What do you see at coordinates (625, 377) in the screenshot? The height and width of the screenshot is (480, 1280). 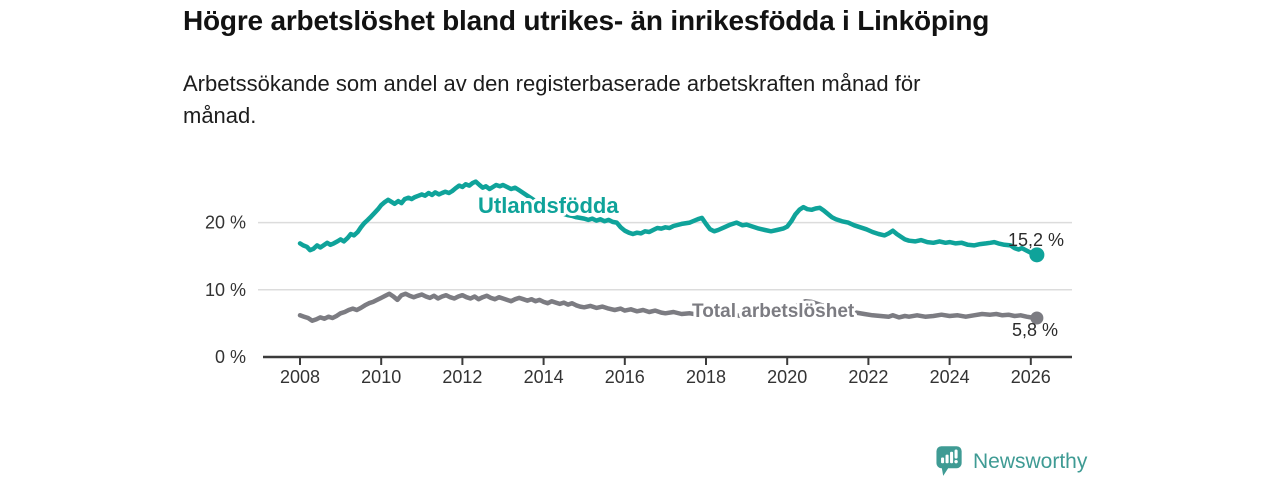 I see `x-tick-label: 2016` at bounding box center [625, 377].